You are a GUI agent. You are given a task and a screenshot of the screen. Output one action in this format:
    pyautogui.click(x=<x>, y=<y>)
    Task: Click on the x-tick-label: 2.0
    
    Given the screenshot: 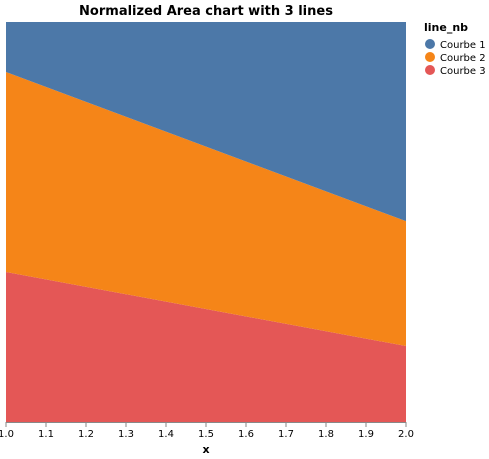 What is the action you would take?
    pyautogui.click(x=406, y=434)
    